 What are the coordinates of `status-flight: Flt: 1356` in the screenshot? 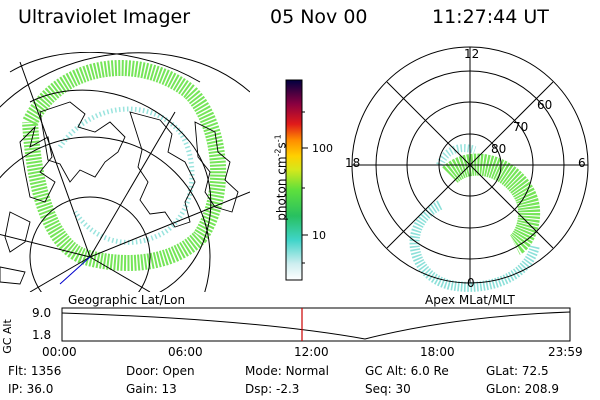 It's located at (35, 371).